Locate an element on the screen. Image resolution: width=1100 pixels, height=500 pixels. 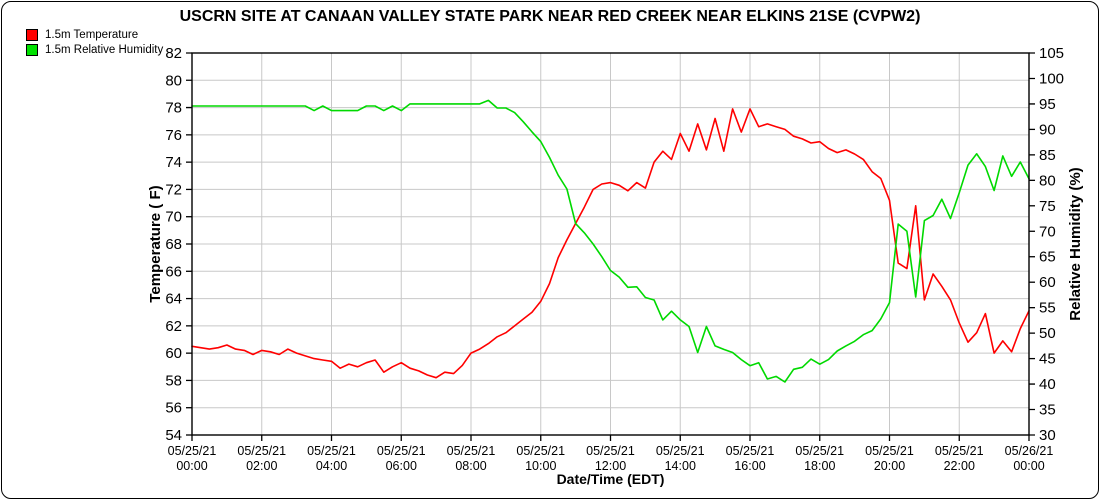
svg-text: 95 is located at coordinates (1047, 104).